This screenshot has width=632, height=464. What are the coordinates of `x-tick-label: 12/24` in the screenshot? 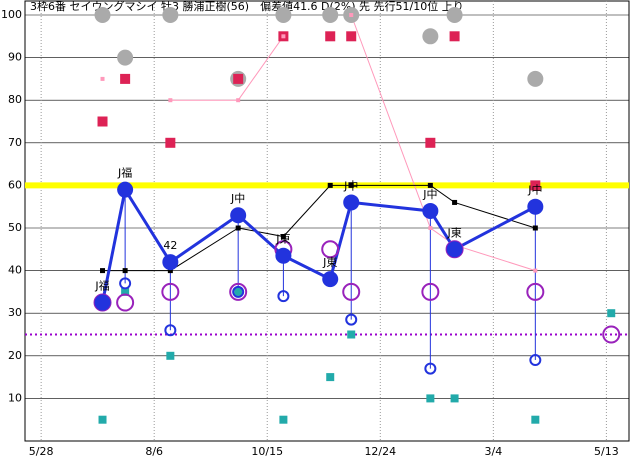 It's located at (380, 451).